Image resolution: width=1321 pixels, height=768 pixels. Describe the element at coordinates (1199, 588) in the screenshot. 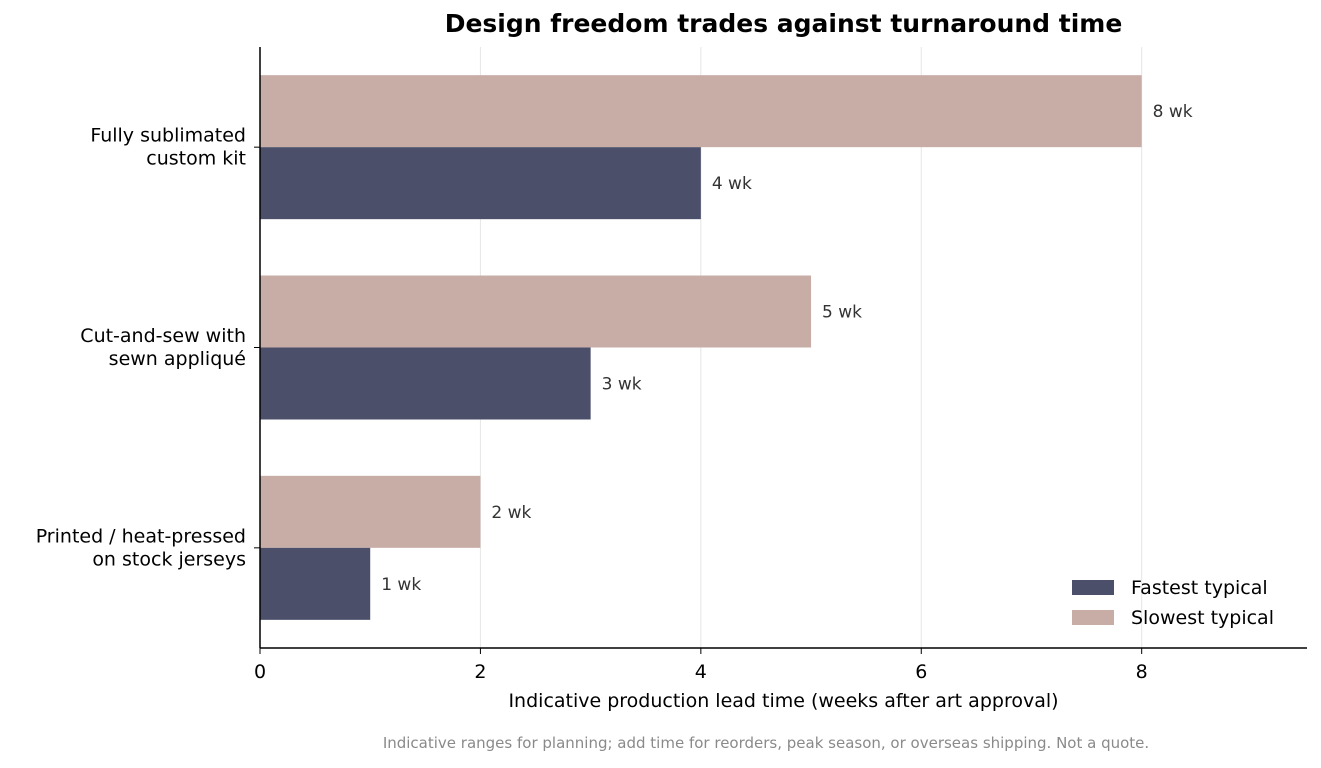

I see `legend-label: Fastest typical` at that location.